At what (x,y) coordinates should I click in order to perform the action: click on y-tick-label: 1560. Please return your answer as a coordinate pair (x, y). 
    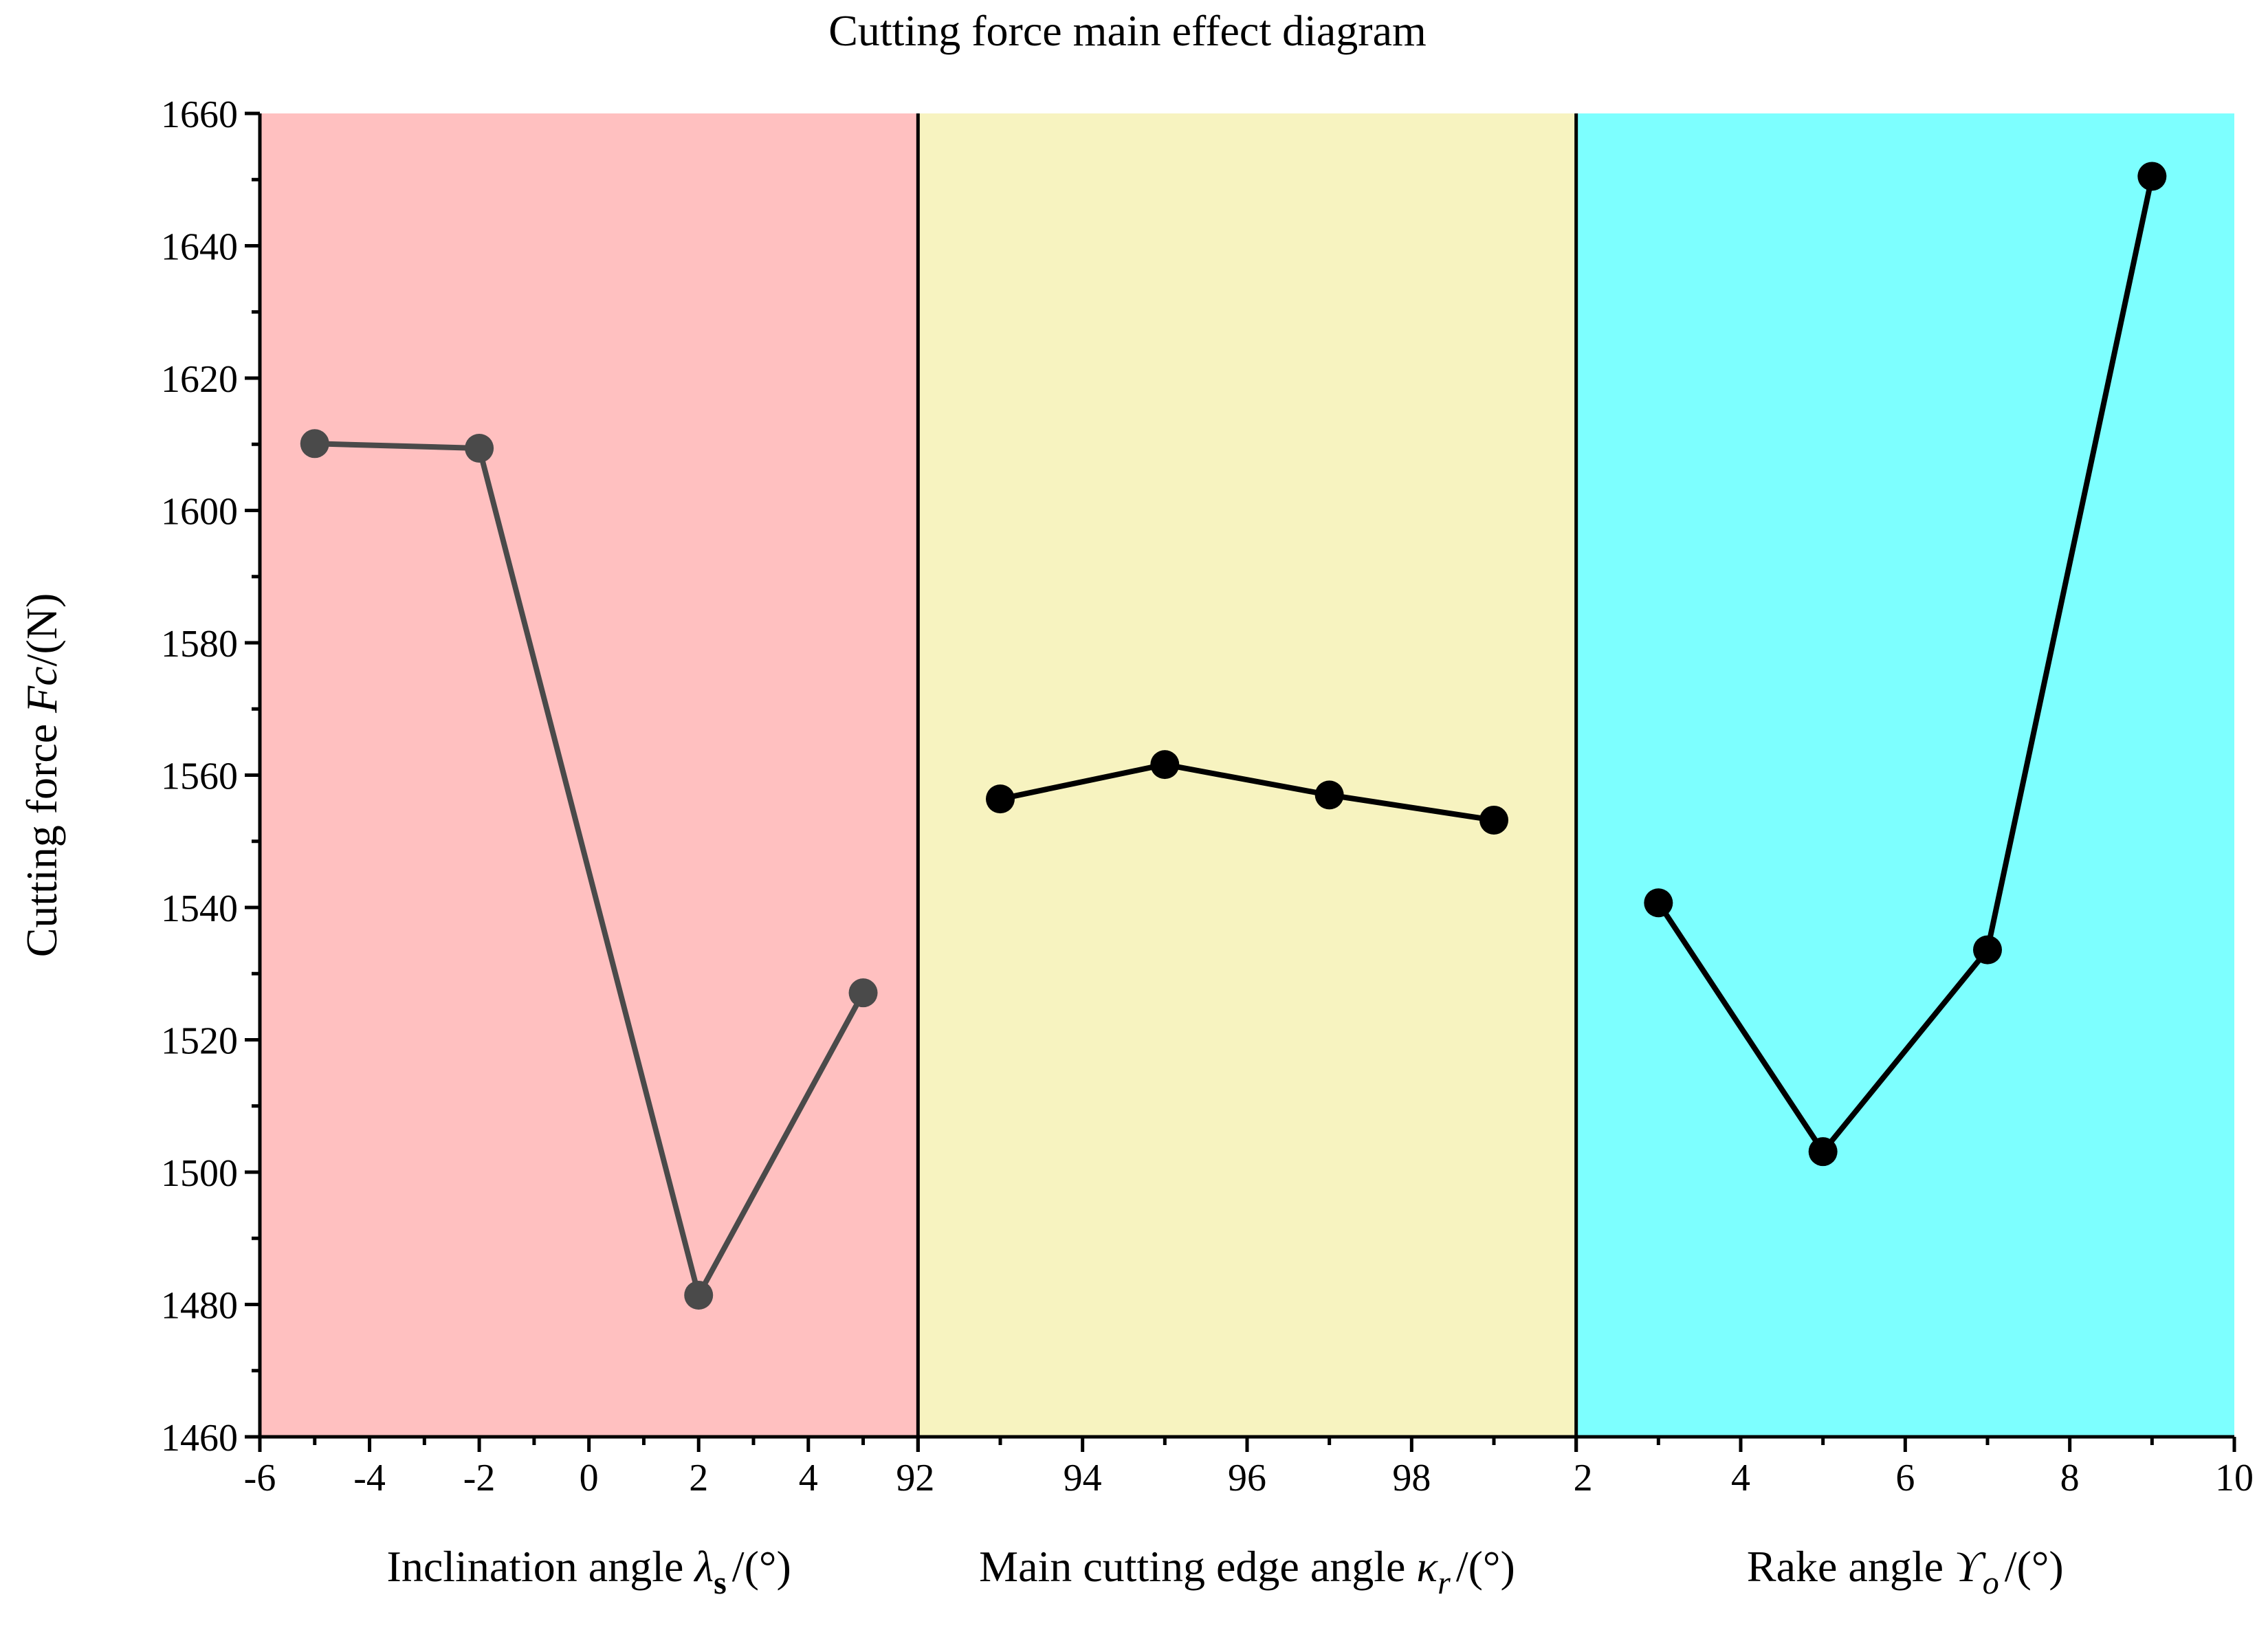
    Looking at the image, I should click on (200, 777).